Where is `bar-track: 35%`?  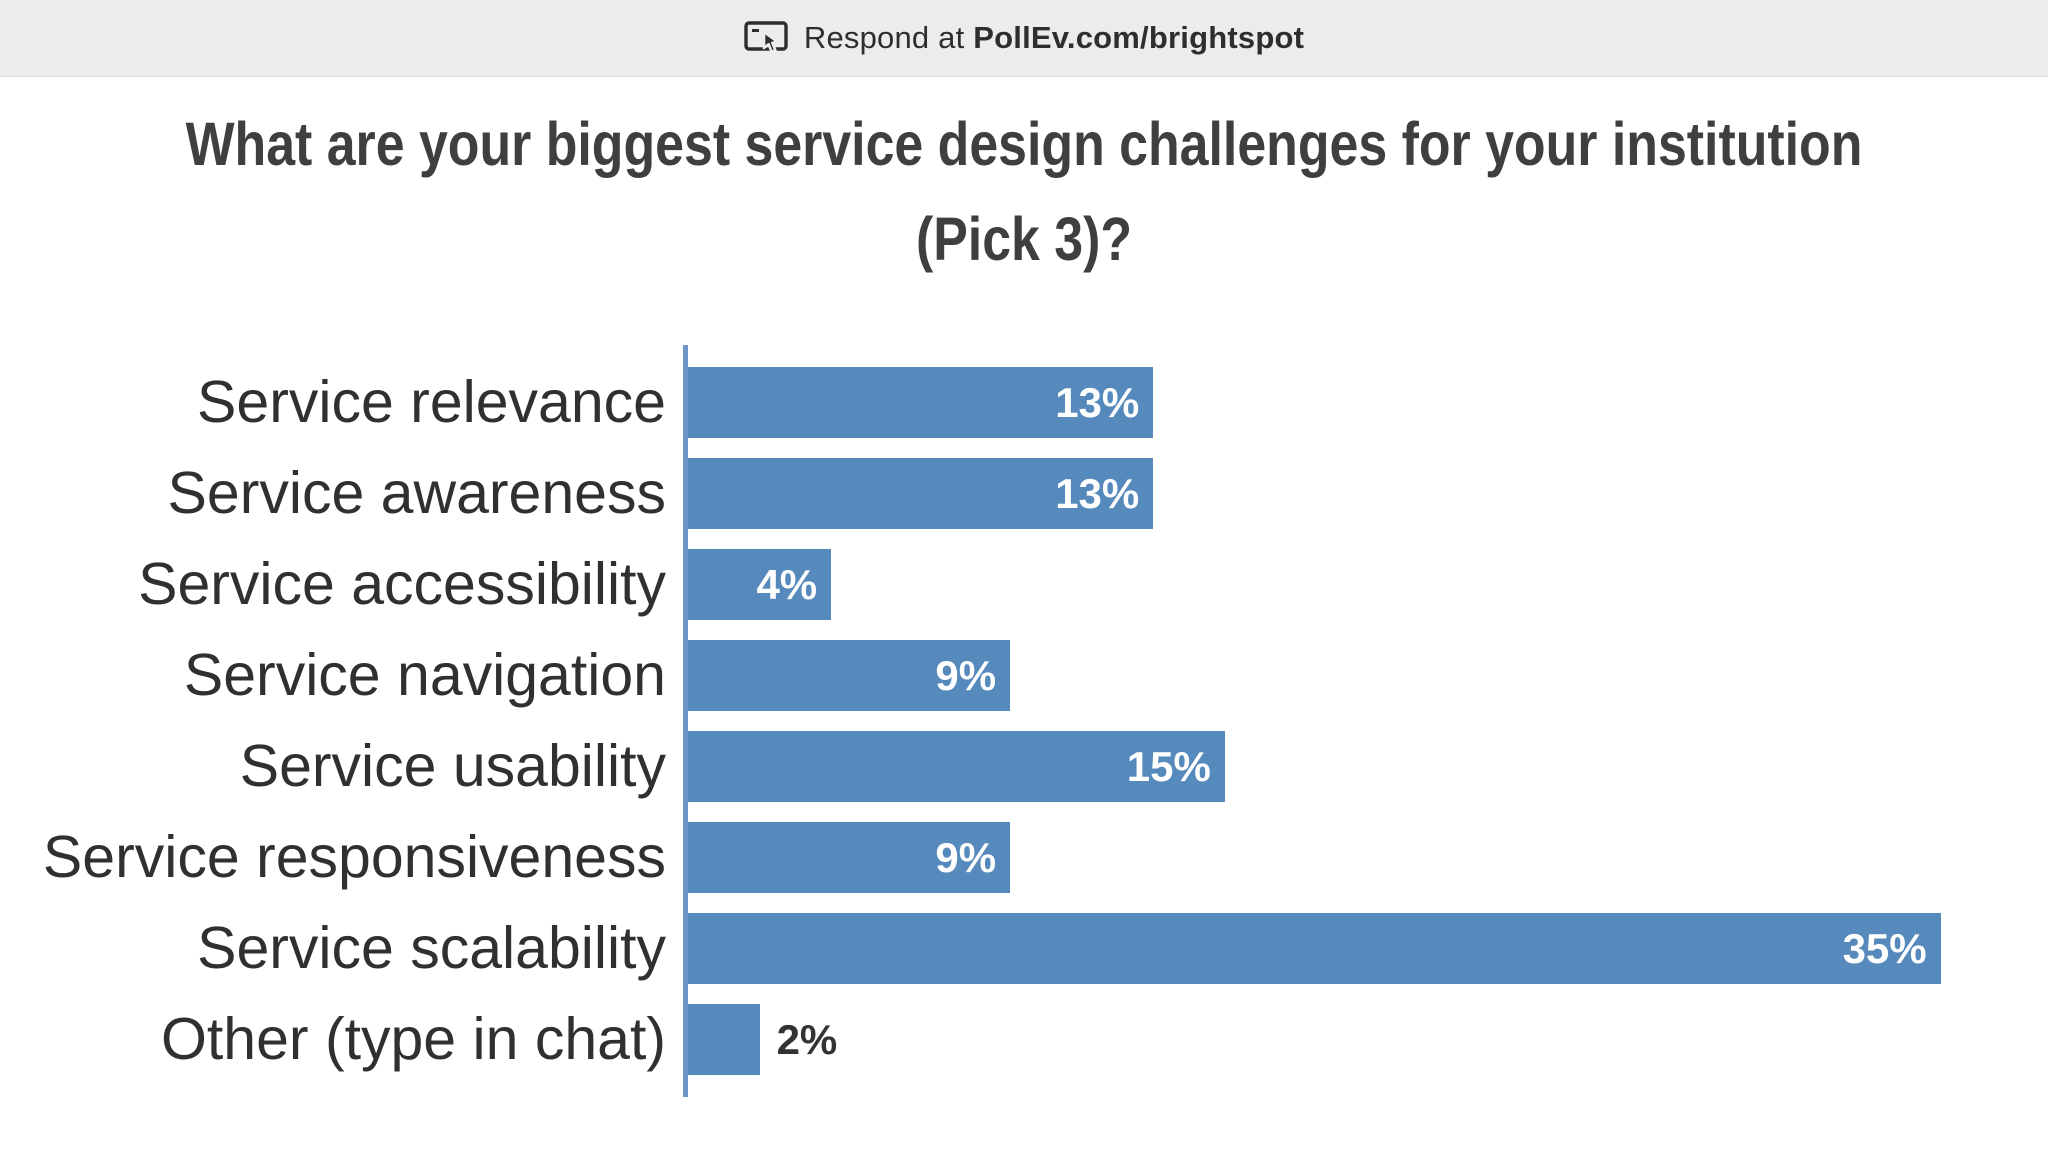 bar-track: 35% is located at coordinates (1363, 948).